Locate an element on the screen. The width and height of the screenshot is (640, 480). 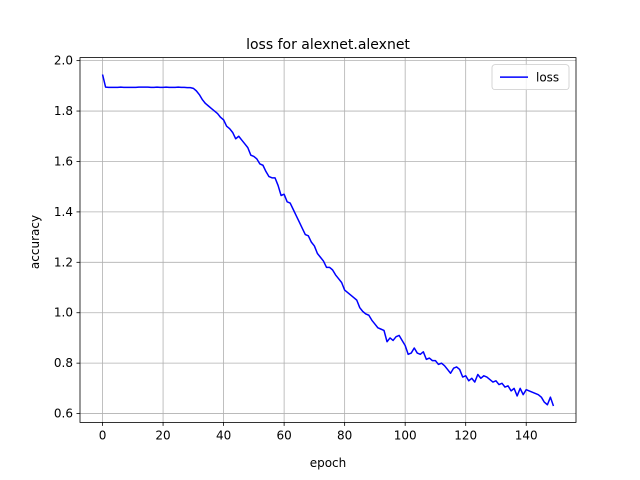
x-tick-label: 0 is located at coordinates (103, 435).